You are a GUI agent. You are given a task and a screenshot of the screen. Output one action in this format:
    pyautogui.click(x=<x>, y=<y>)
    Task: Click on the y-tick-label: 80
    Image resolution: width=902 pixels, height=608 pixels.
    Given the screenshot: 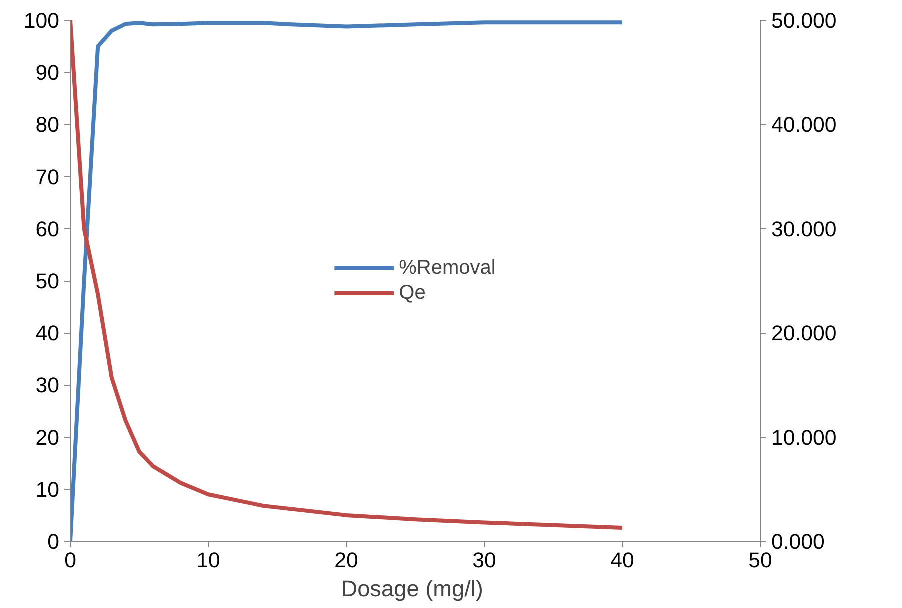 What is the action you would take?
    pyautogui.click(x=48, y=125)
    